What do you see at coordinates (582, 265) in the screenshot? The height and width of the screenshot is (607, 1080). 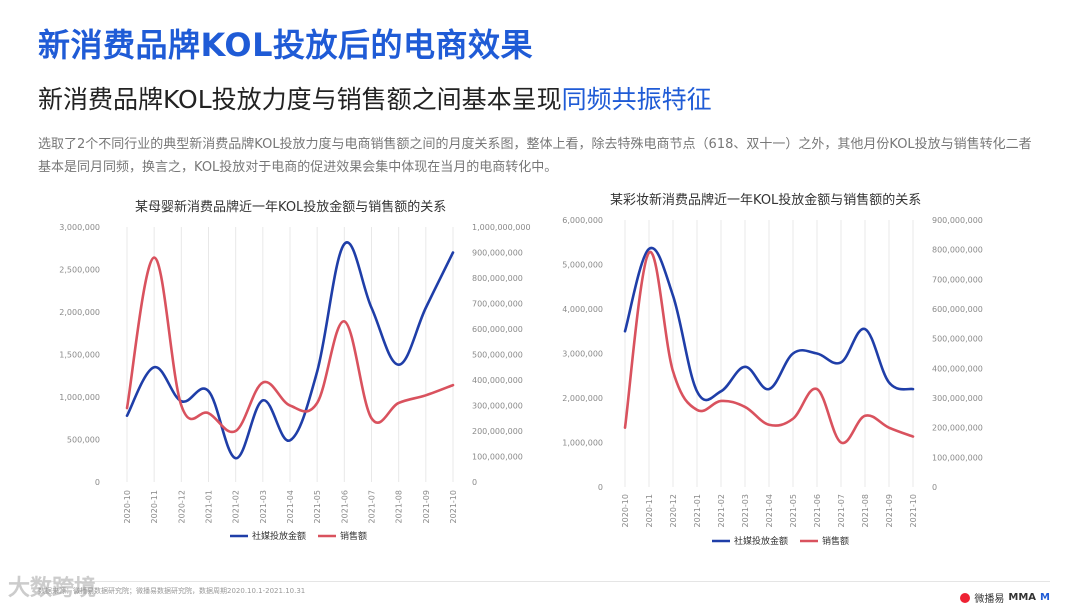 I see `left-axis-tick-label: 5,000,000` at bounding box center [582, 265].